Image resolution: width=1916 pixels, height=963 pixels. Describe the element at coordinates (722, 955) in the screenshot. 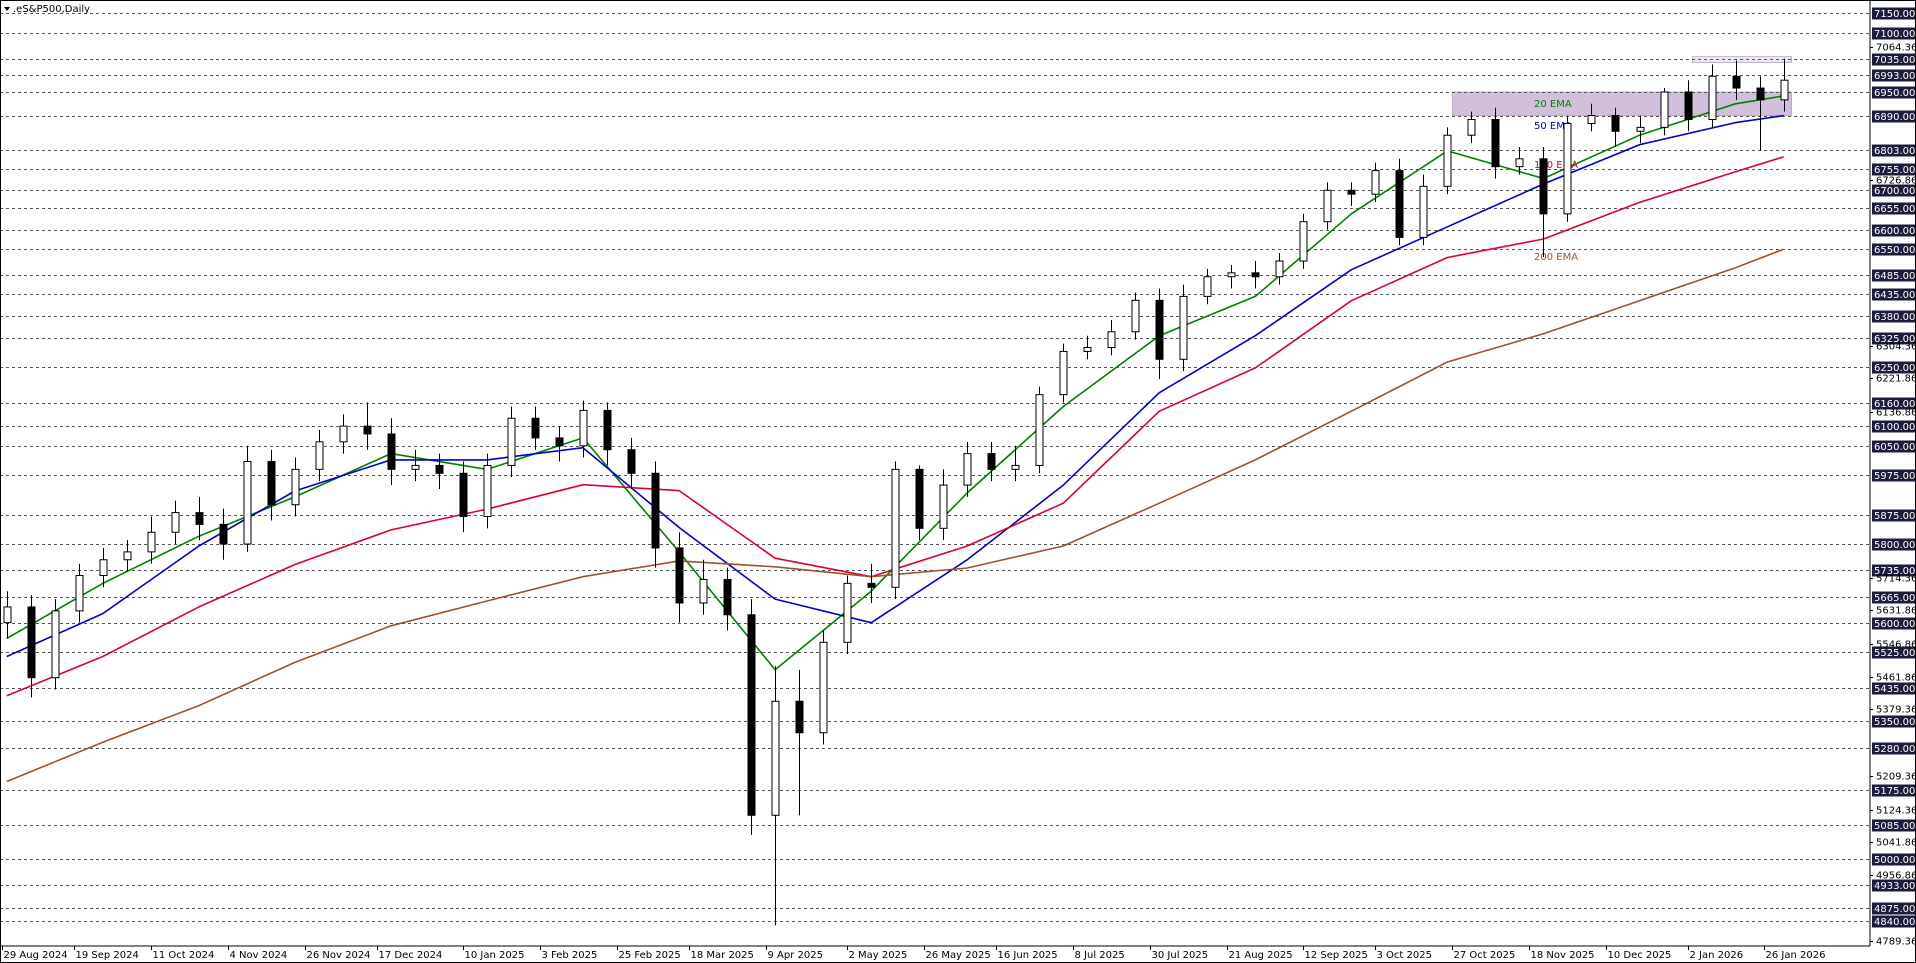

I see `x-tick-label: 18 Mar 2025` at that location.